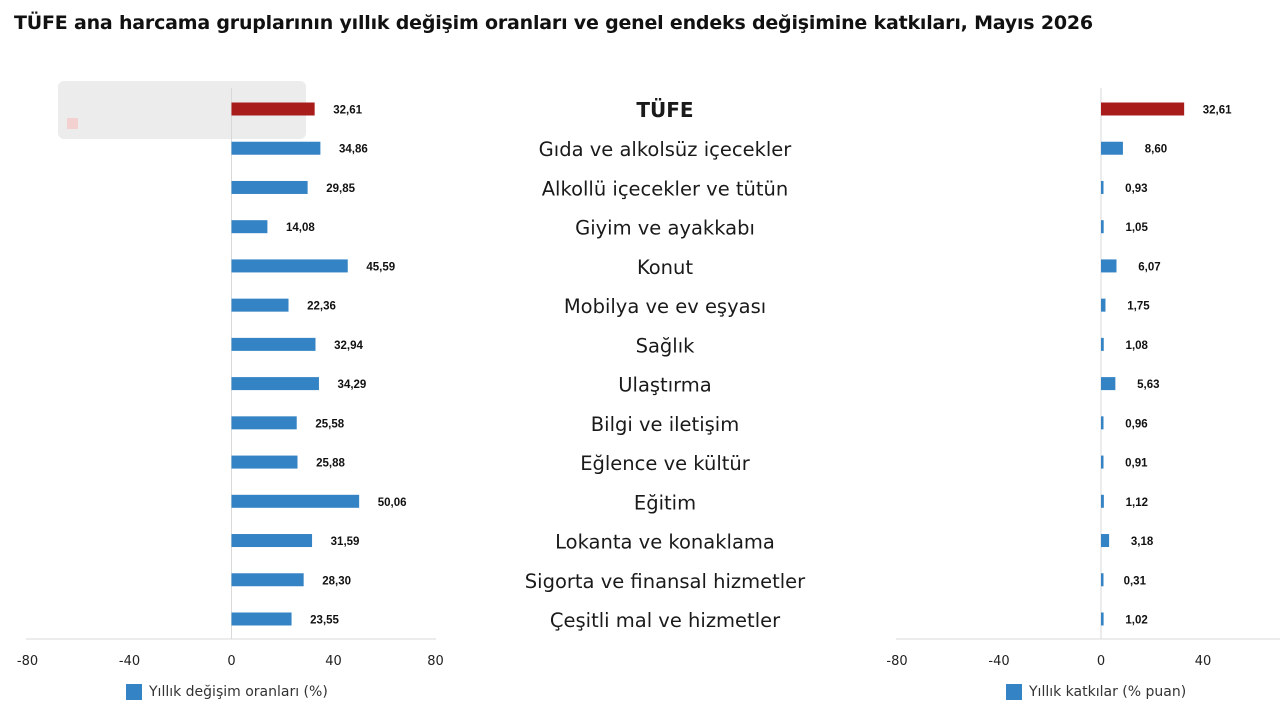 The width and height of the screenshot is (1280, 717). Describe the element at coordinates (340, 189) in the screenshot. I see `left-data-label: 29,85` at that location.